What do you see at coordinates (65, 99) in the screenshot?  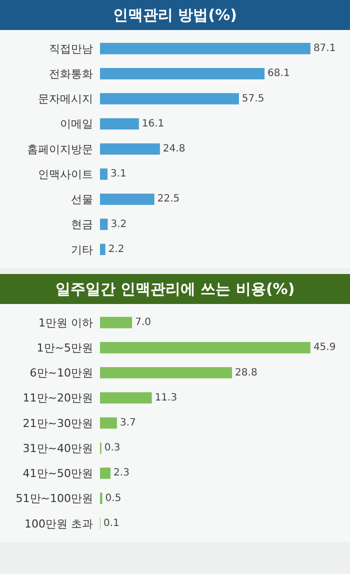 I see `y-tick-label: 문자메시지` at bounding box center [65, 99].